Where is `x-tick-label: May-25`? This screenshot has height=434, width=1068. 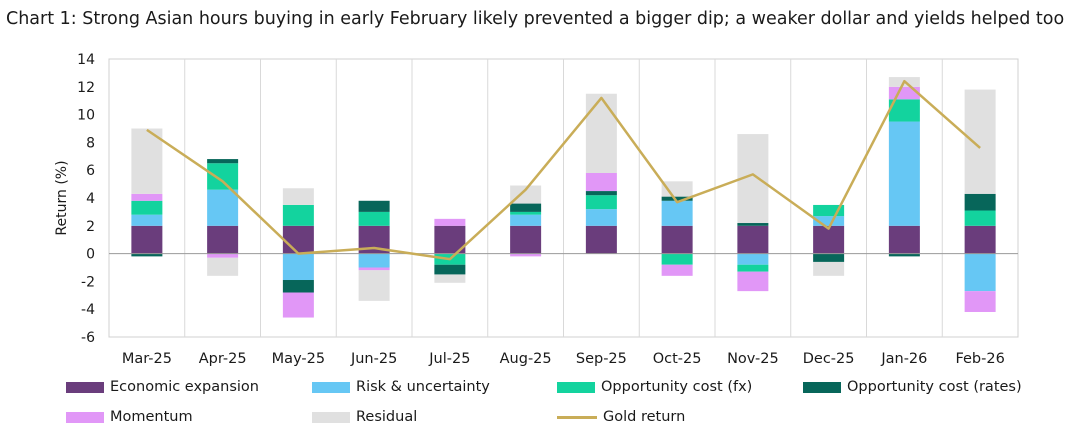
x-tick-label: May-25 is located at coordinates (298, 359).